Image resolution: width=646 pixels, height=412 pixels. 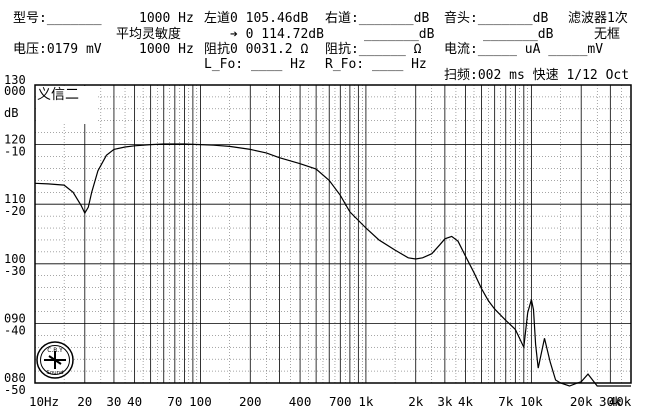 I want to click on model-field: 型号:_______, so click(x=57, y=18).